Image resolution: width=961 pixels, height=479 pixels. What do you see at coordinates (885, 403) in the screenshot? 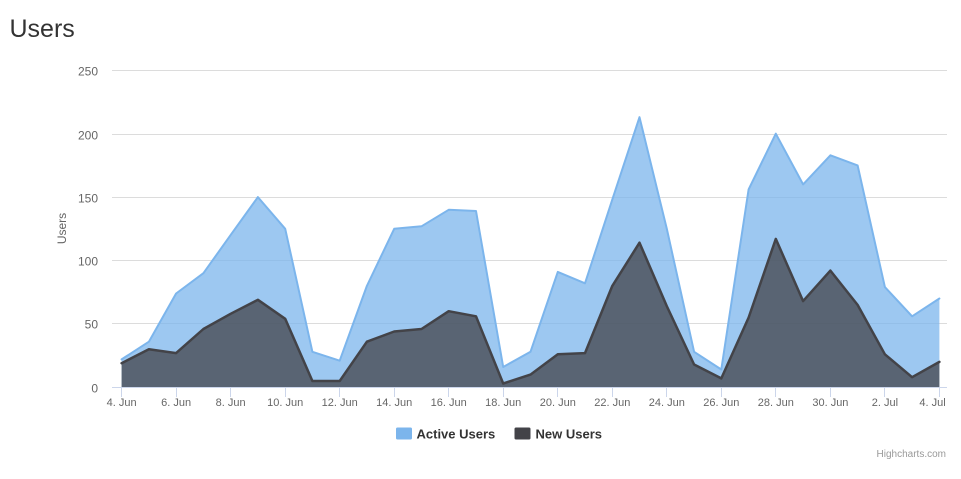
I see `svg-text: 2. Jul` at bounding box center [885, 403].